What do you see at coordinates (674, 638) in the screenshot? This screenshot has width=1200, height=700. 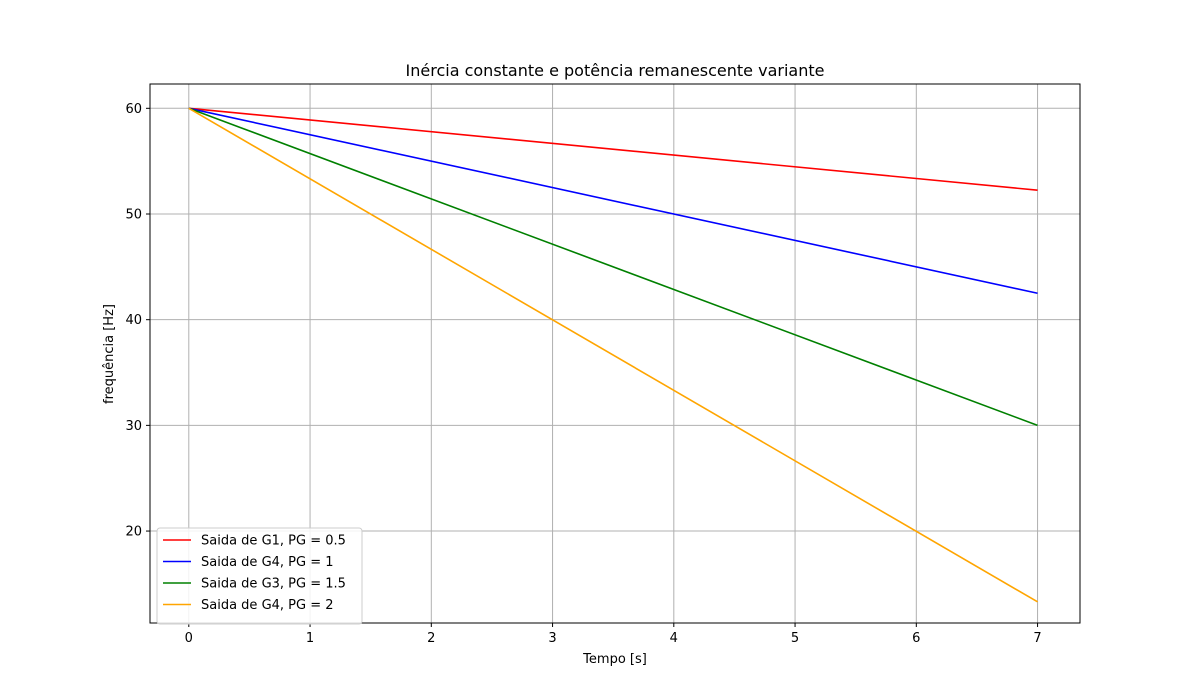 I see `x-tick-label: 4` at bounding box center [674, 638].